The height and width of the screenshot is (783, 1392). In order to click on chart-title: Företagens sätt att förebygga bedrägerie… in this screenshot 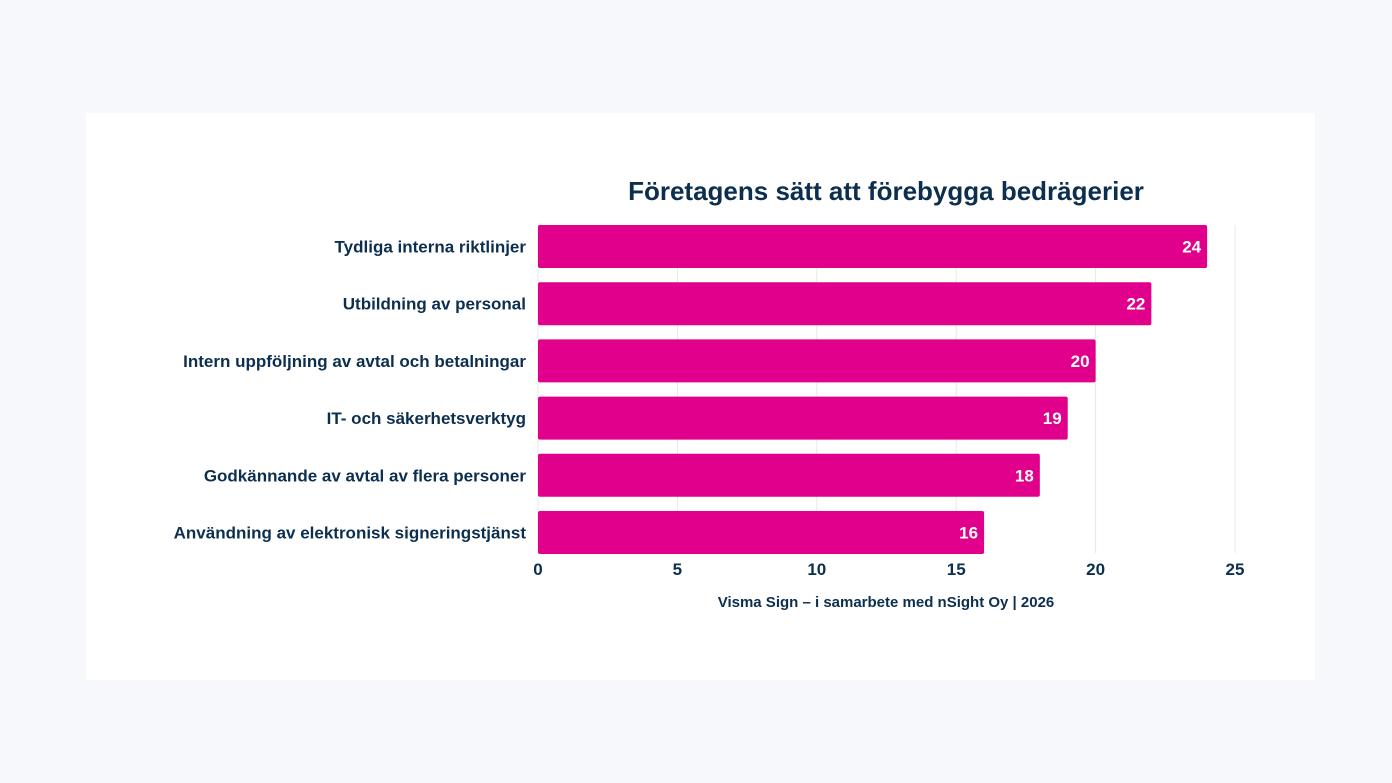, I will do `click(886, 191)`.